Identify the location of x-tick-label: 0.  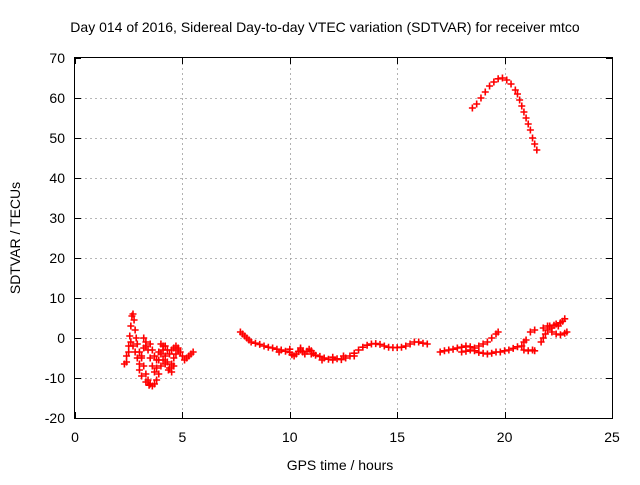
(75, 437).